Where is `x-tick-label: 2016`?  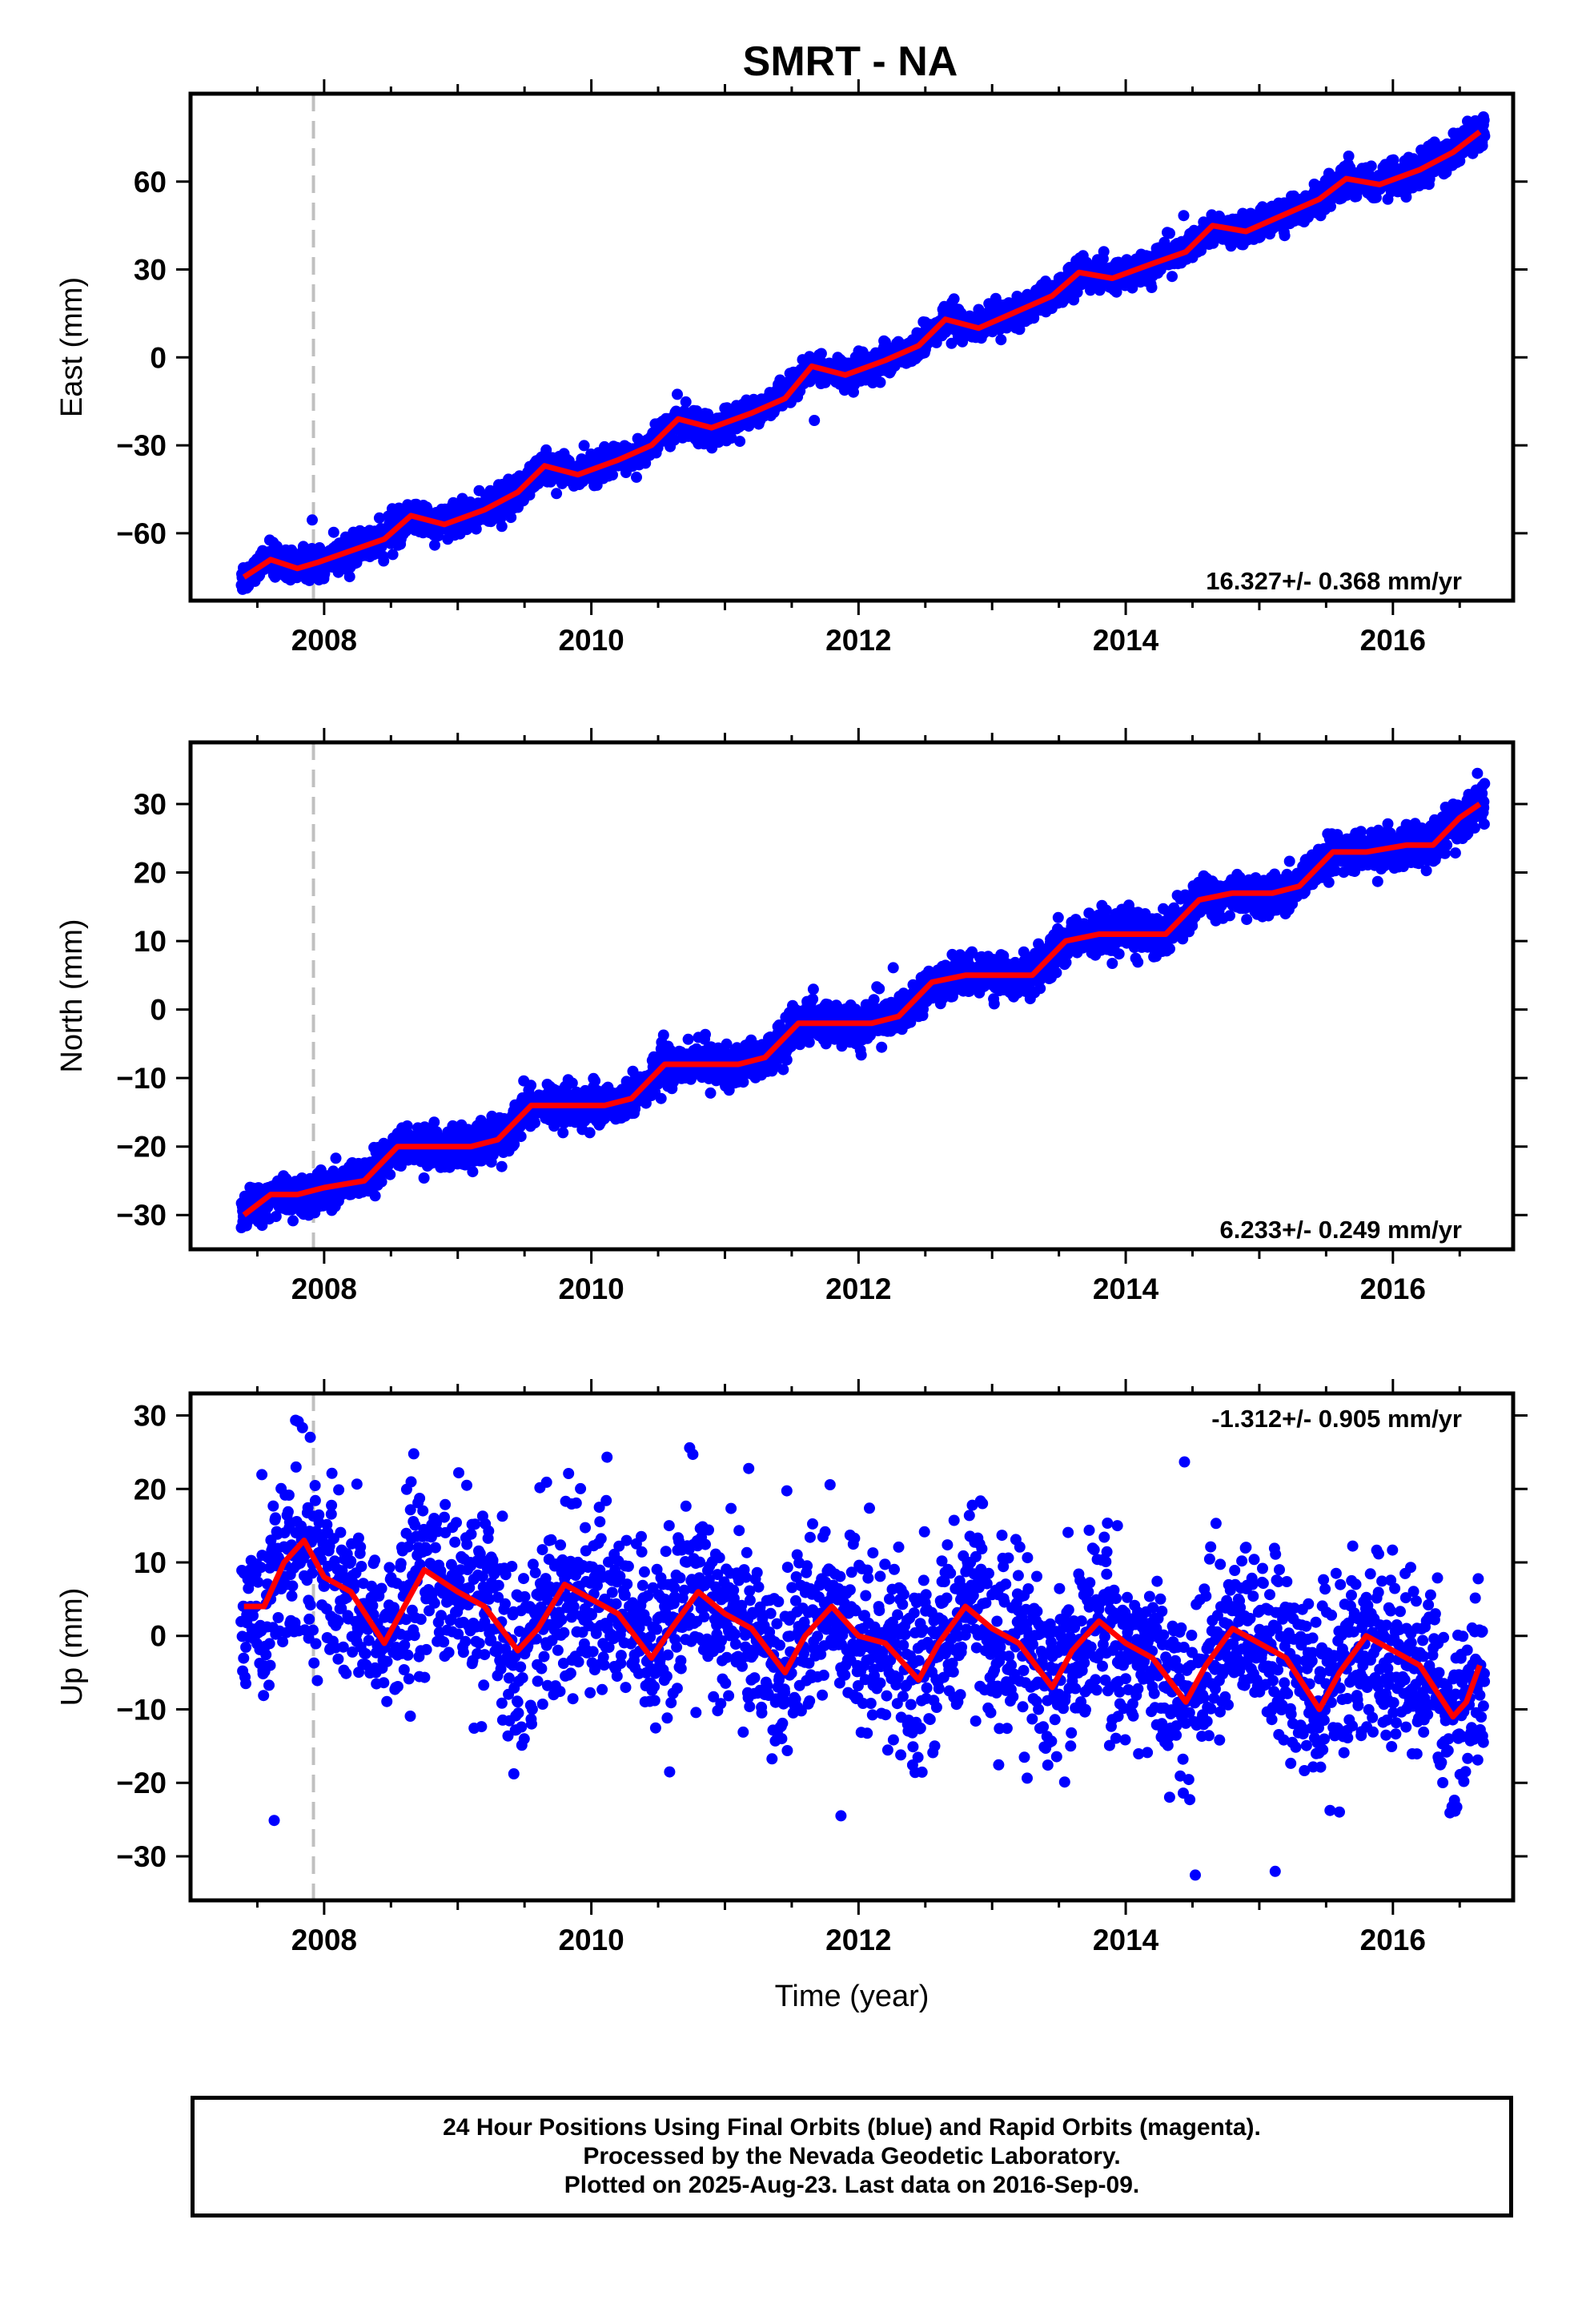
x-tick-label: 2016 is located at coordinates (1393, 640).